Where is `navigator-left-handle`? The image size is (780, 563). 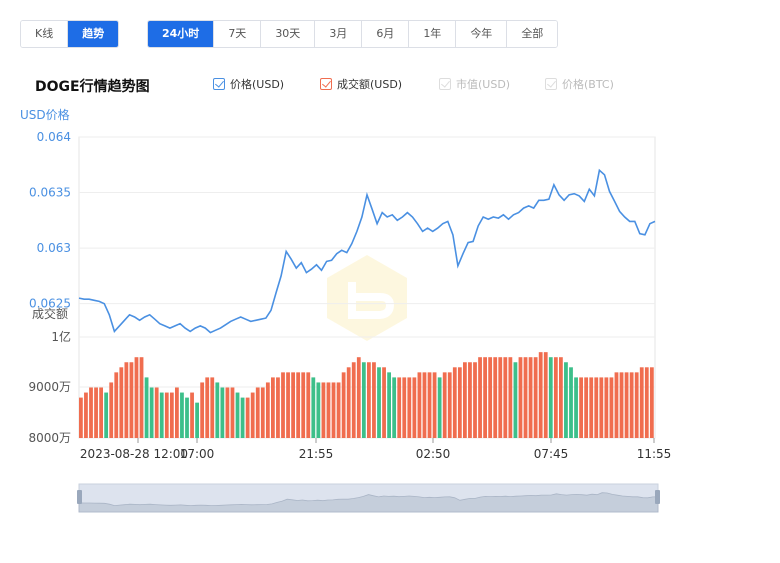
navigator-left-handle is located at coordinates (79, 497).